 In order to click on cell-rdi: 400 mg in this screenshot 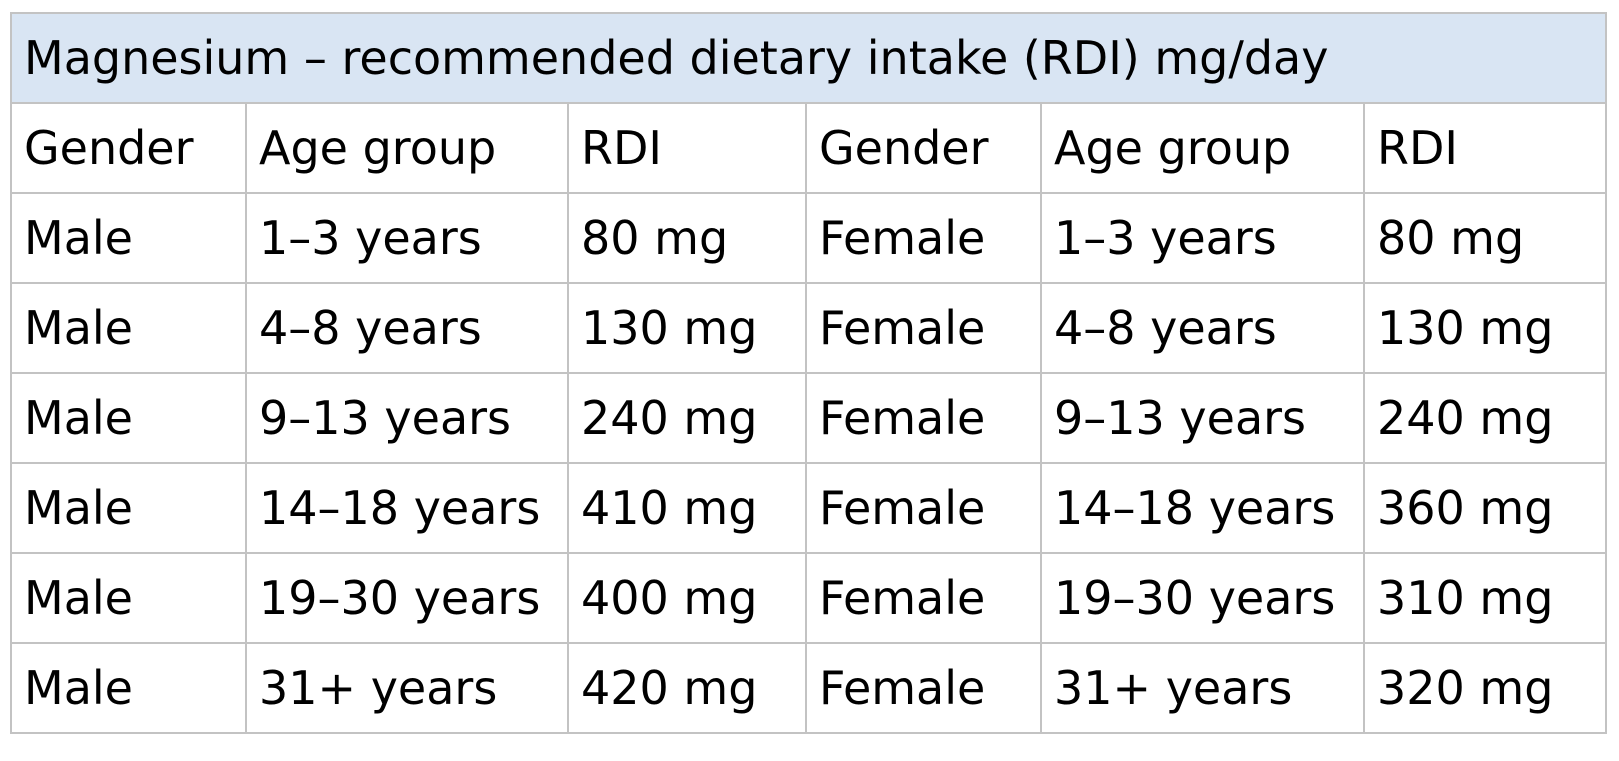, I will do `click(687, 598)`.